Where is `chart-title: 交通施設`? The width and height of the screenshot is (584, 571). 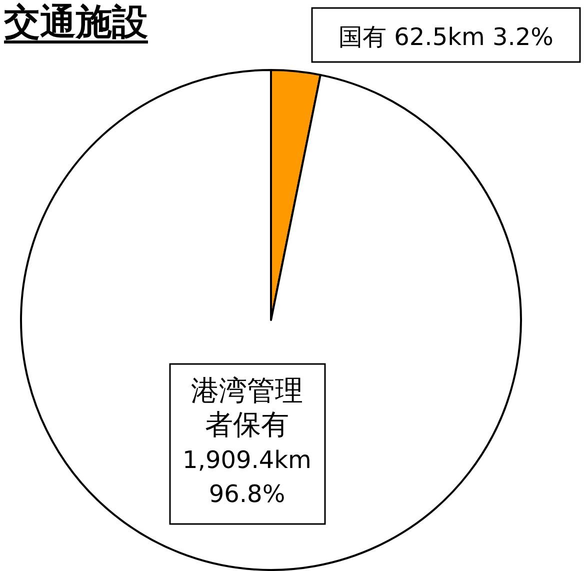
chart-title: 交通施設 is located at coordinates (75, 22).